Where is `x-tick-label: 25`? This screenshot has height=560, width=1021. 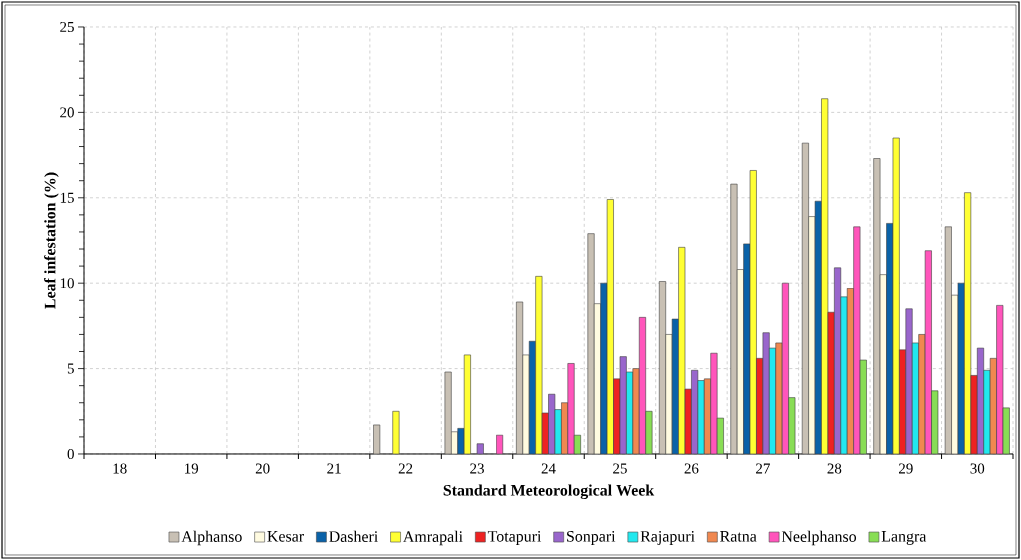
x-tick-label: 25 is located at coordinates (620, 468).